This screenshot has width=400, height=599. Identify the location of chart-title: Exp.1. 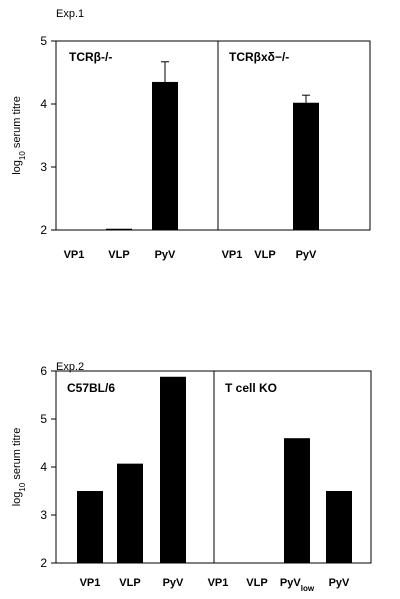
(70, 14).